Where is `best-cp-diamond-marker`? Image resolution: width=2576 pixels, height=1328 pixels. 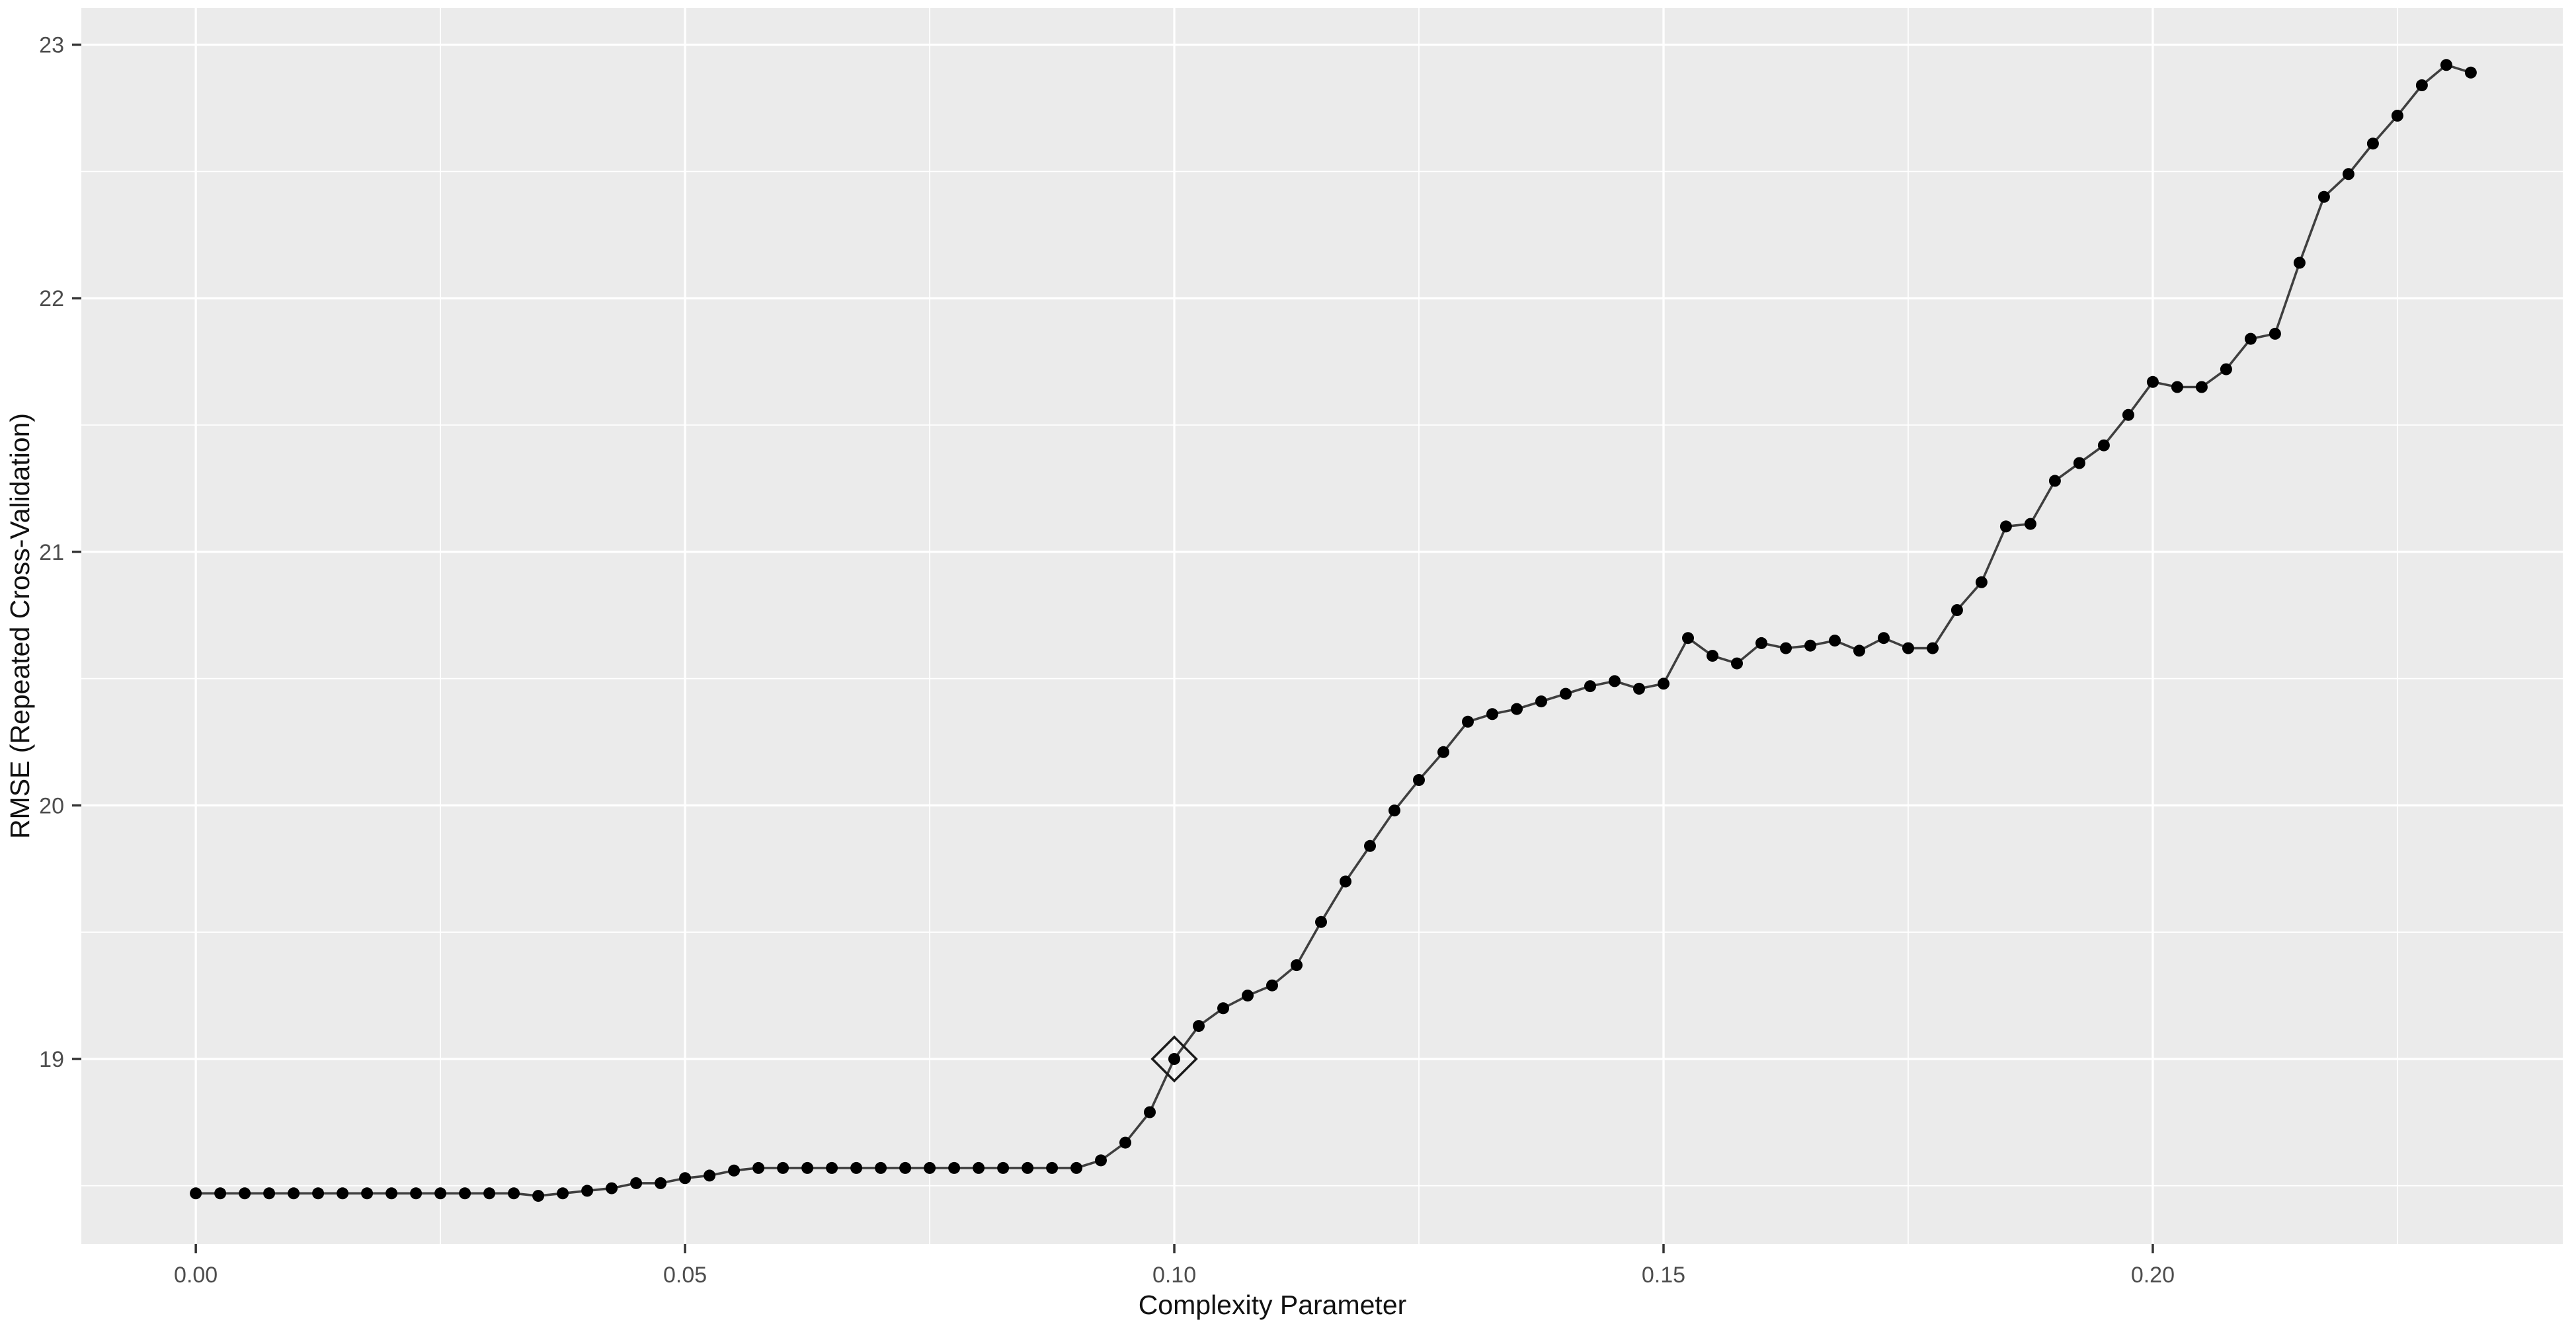
best-cp-diamond-marker is located at coordinates (1174, 1059).